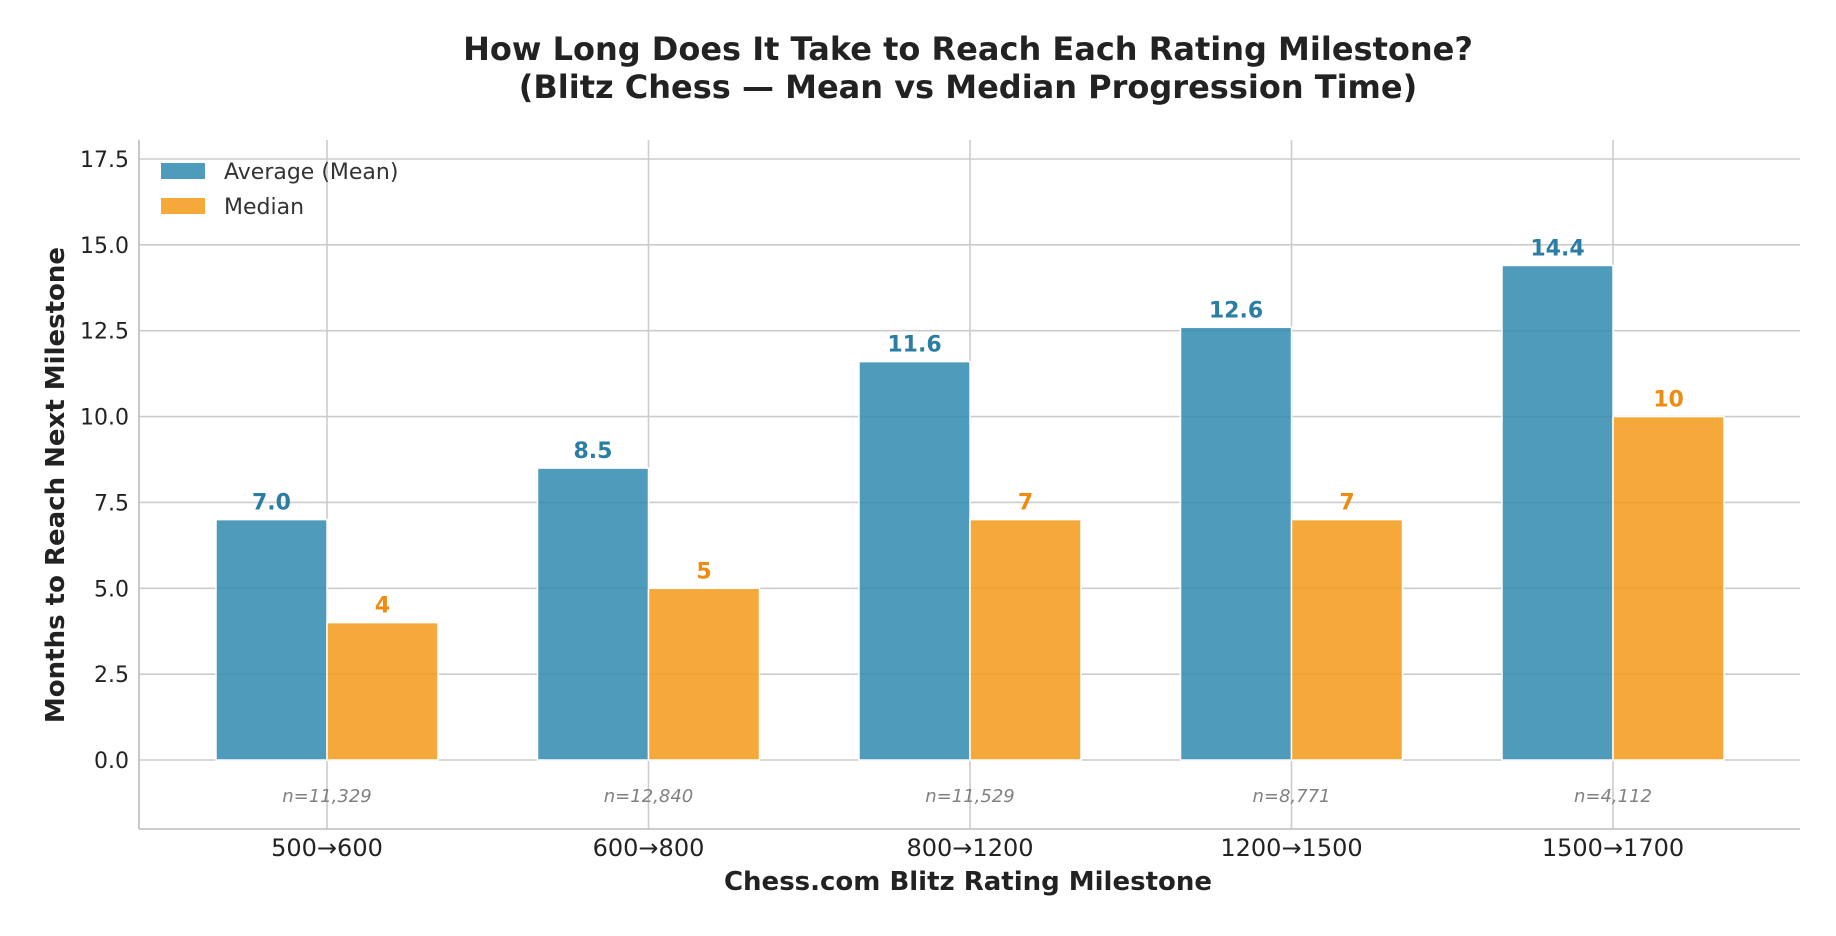  Describe the element at coordinates (1557, 248) in the screenshot. I see `value-label-mean-4: 14.4` at that location.